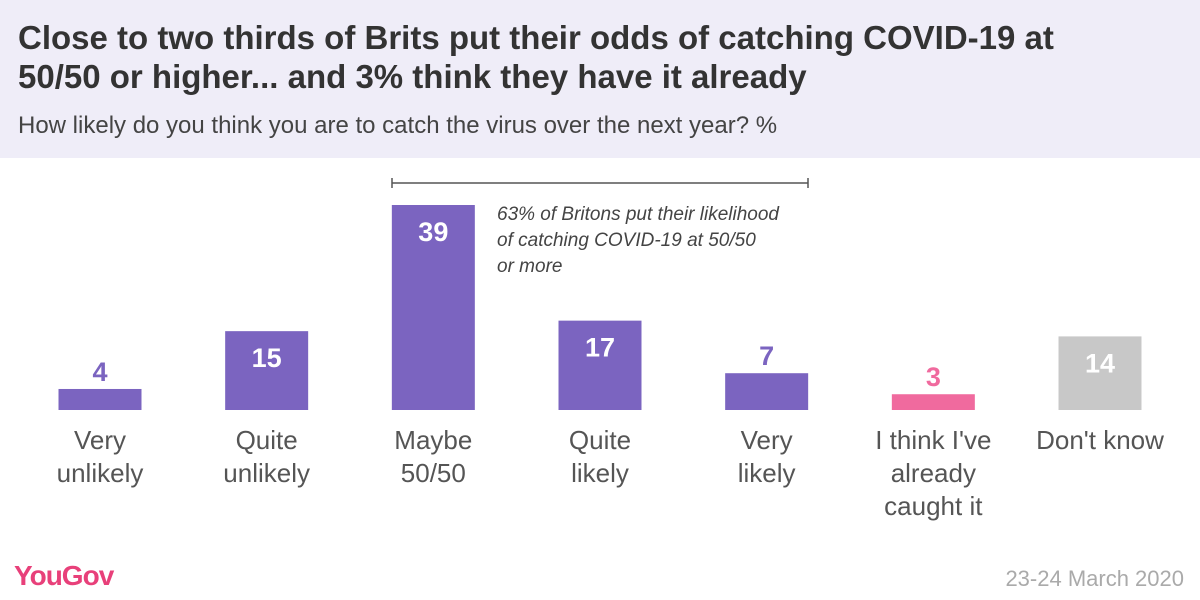  I want to click on value-label: 39, so click(433, 232).